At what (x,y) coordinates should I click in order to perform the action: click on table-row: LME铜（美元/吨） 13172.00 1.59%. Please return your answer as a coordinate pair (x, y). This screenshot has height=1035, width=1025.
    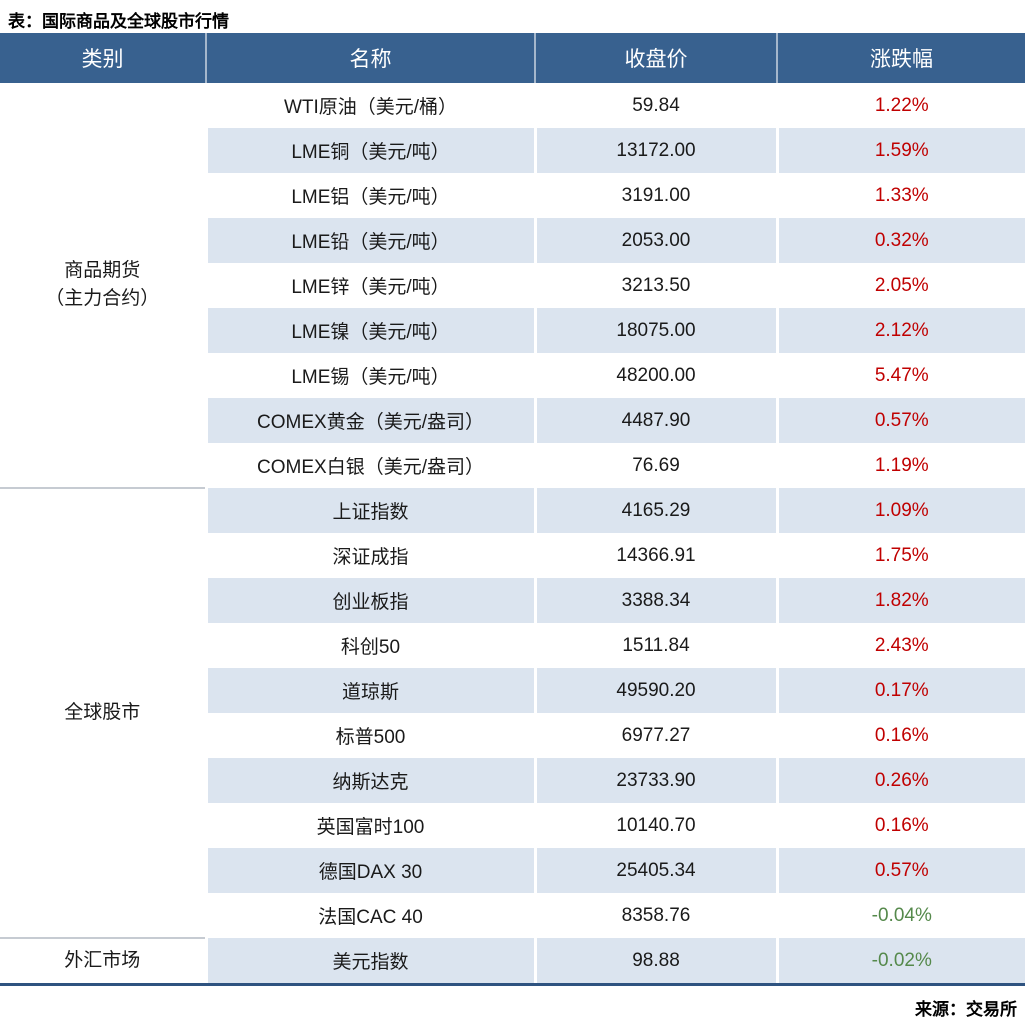
    Looking at the image, I should click on (512, 150).